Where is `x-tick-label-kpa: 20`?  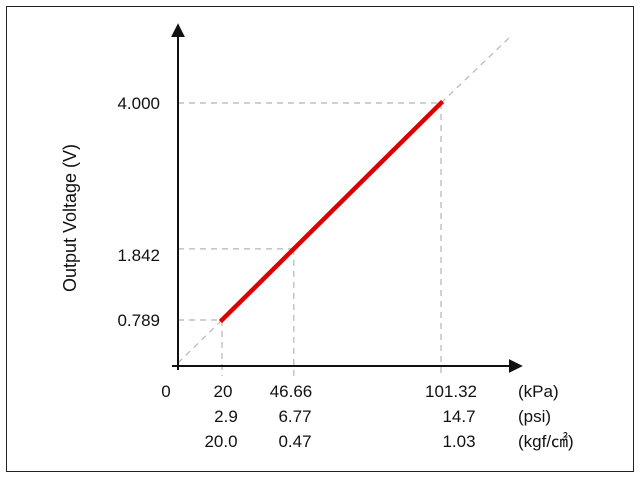 x-tick-label-kpa: 20 is located at coordinates (223, 391).